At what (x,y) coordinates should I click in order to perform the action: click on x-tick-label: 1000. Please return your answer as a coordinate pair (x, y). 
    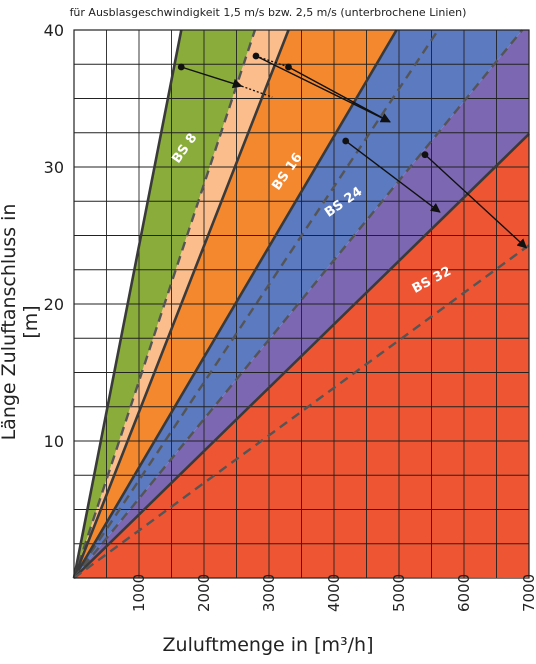
    Looking at the image, I should click on (139, 593).